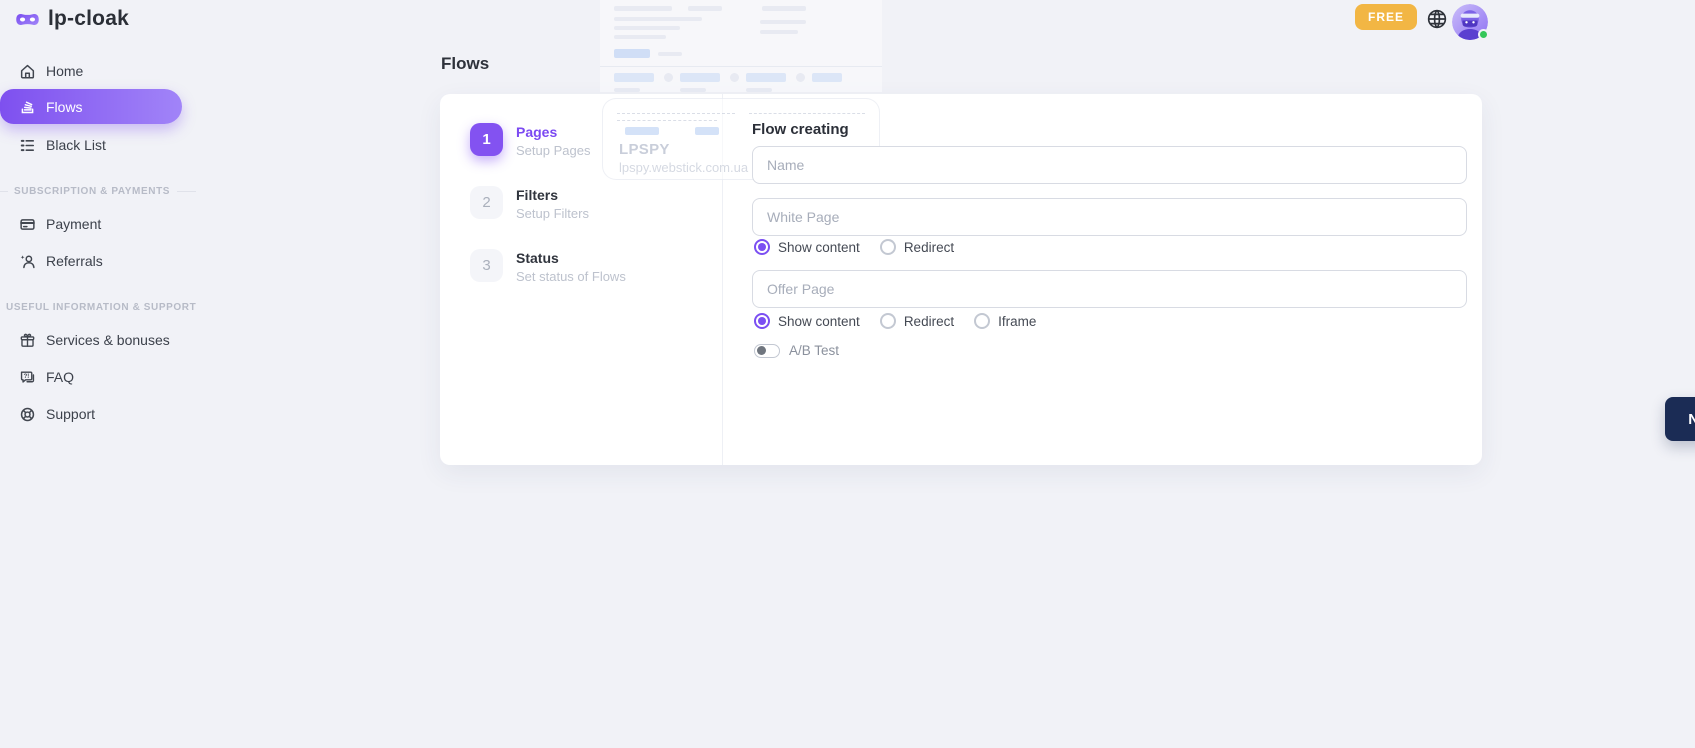  Describe the element at coordinates (767, 350) in the screenshot. I see `toggle-off-icon` at that location.